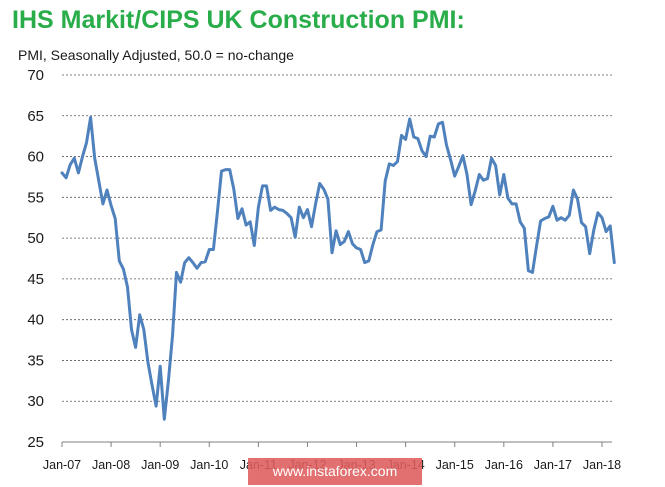 This screenshot has height=487, width=665. Describe the element at coordinates (35, 116) in the screenshot. I see `y-tick-label: 65` at that location.